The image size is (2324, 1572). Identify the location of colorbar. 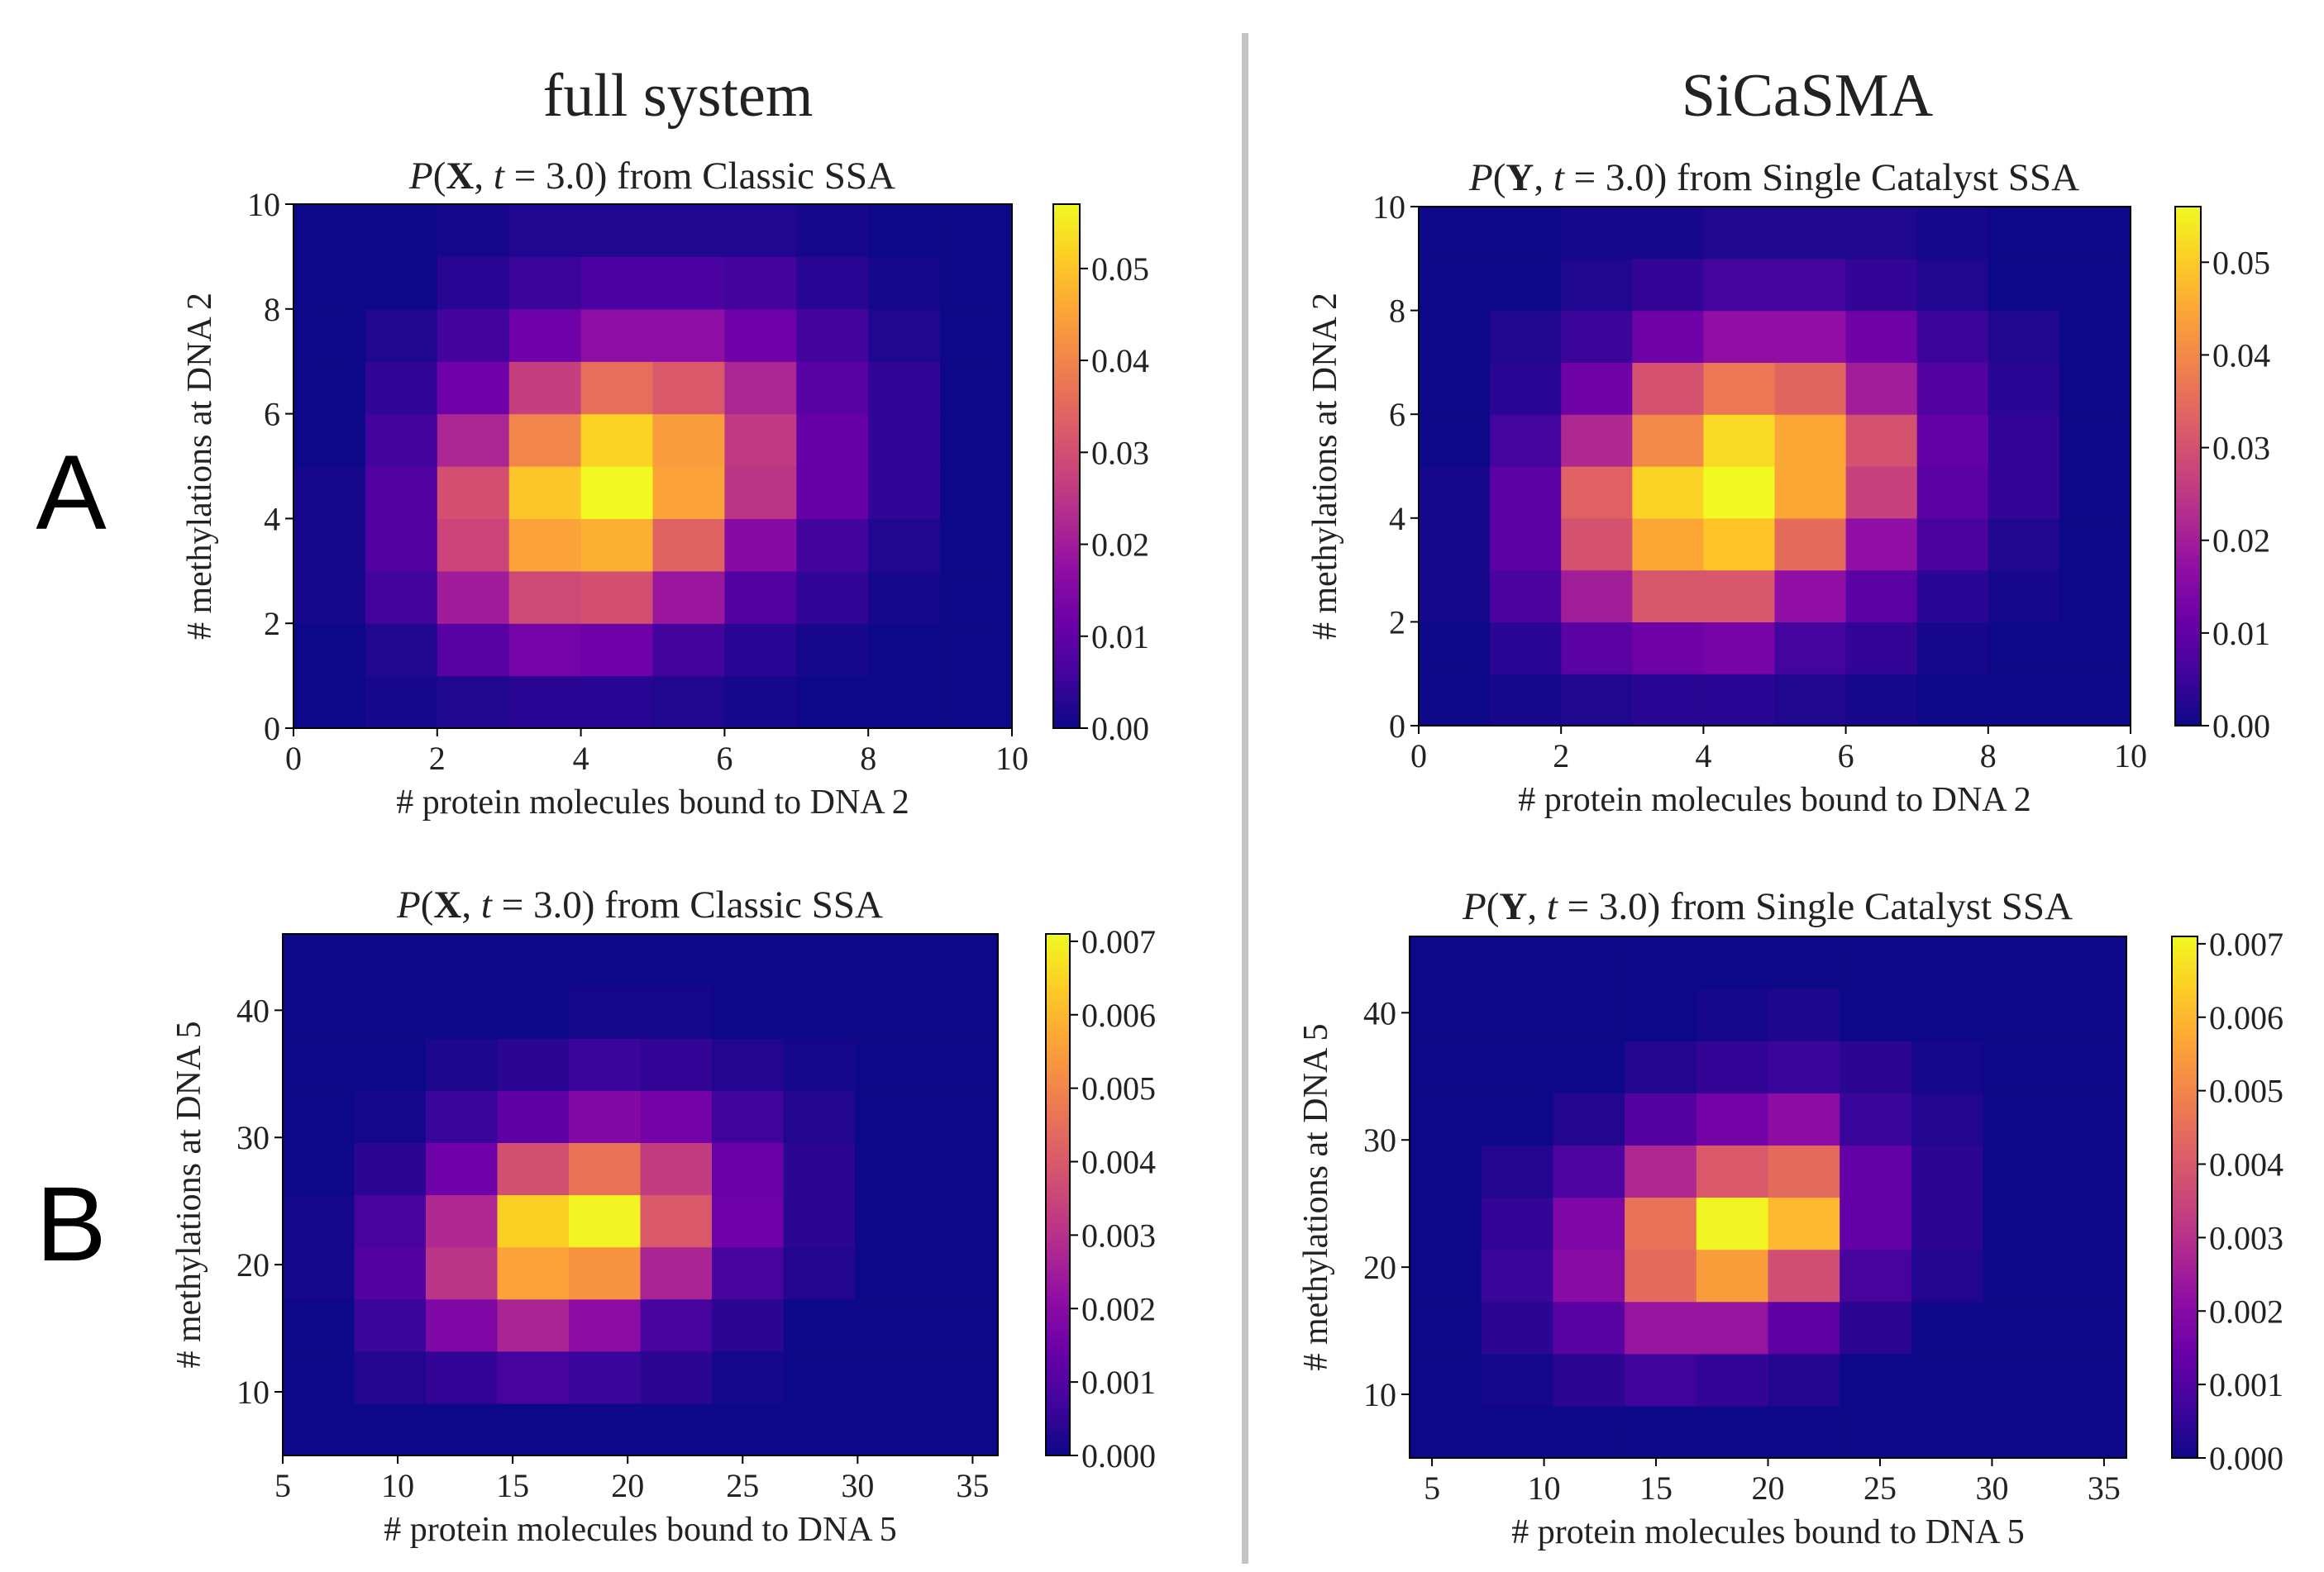
(1058, 1194).